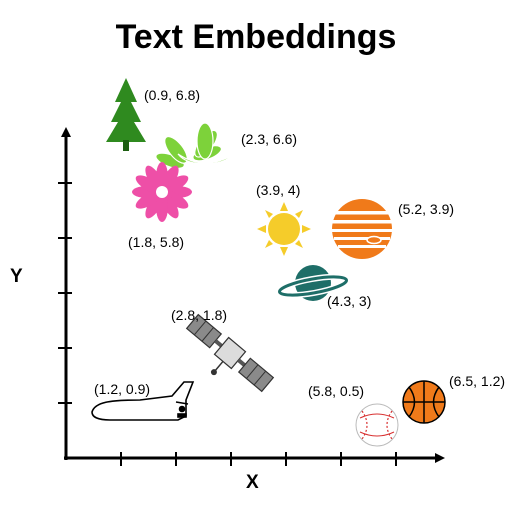  I want to click on basketball-icon, so click(424, 402).